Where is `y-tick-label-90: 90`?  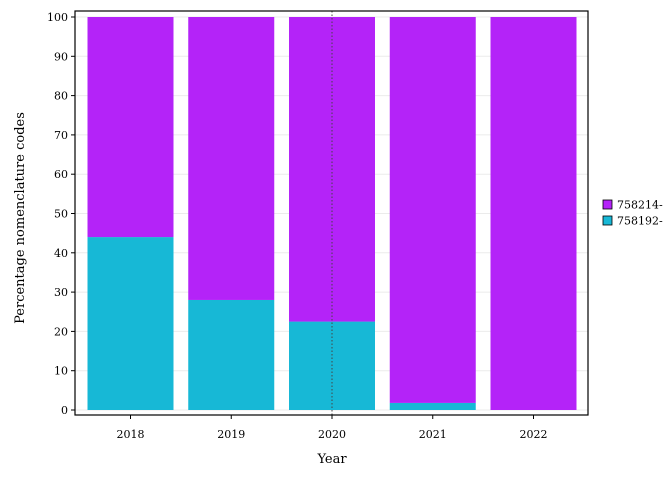 y-tick-label-90: 90 is located at coordinates (61, 56).